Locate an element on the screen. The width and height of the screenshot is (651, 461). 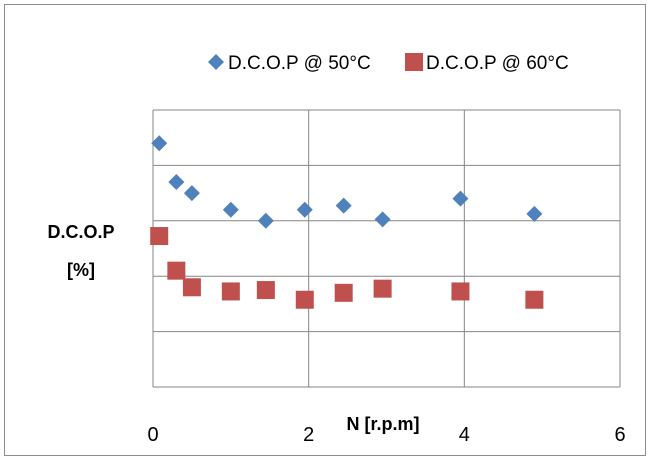
x-tick-label: 0 is located at coordinates (152, 435).